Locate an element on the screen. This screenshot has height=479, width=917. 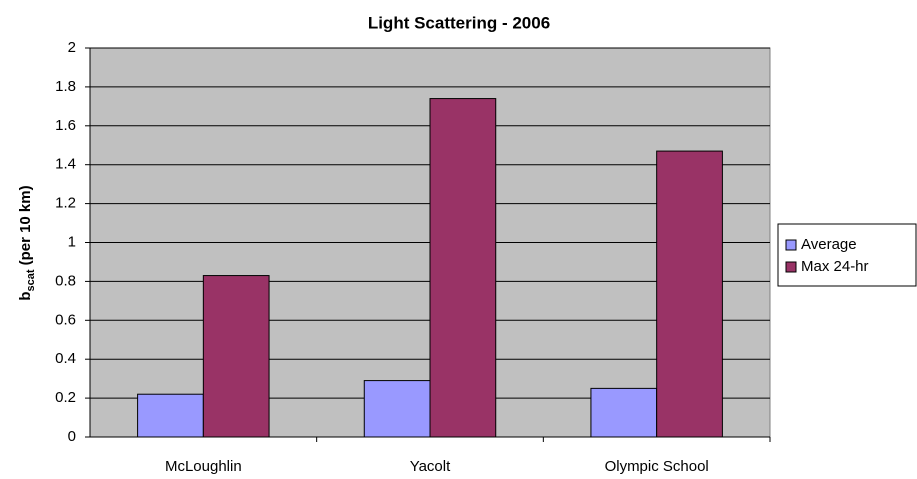
y-axis-label: bscat (per 10 km) is located at coordinates (27, 242).